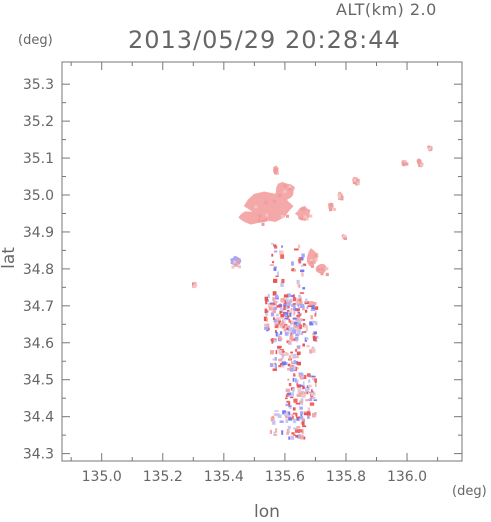 The height and width of the screenshot is (522, 491). Describe the element at coordinates (35, 40) in the screenshot. I see `y-unit-label: (deg)` at that location.